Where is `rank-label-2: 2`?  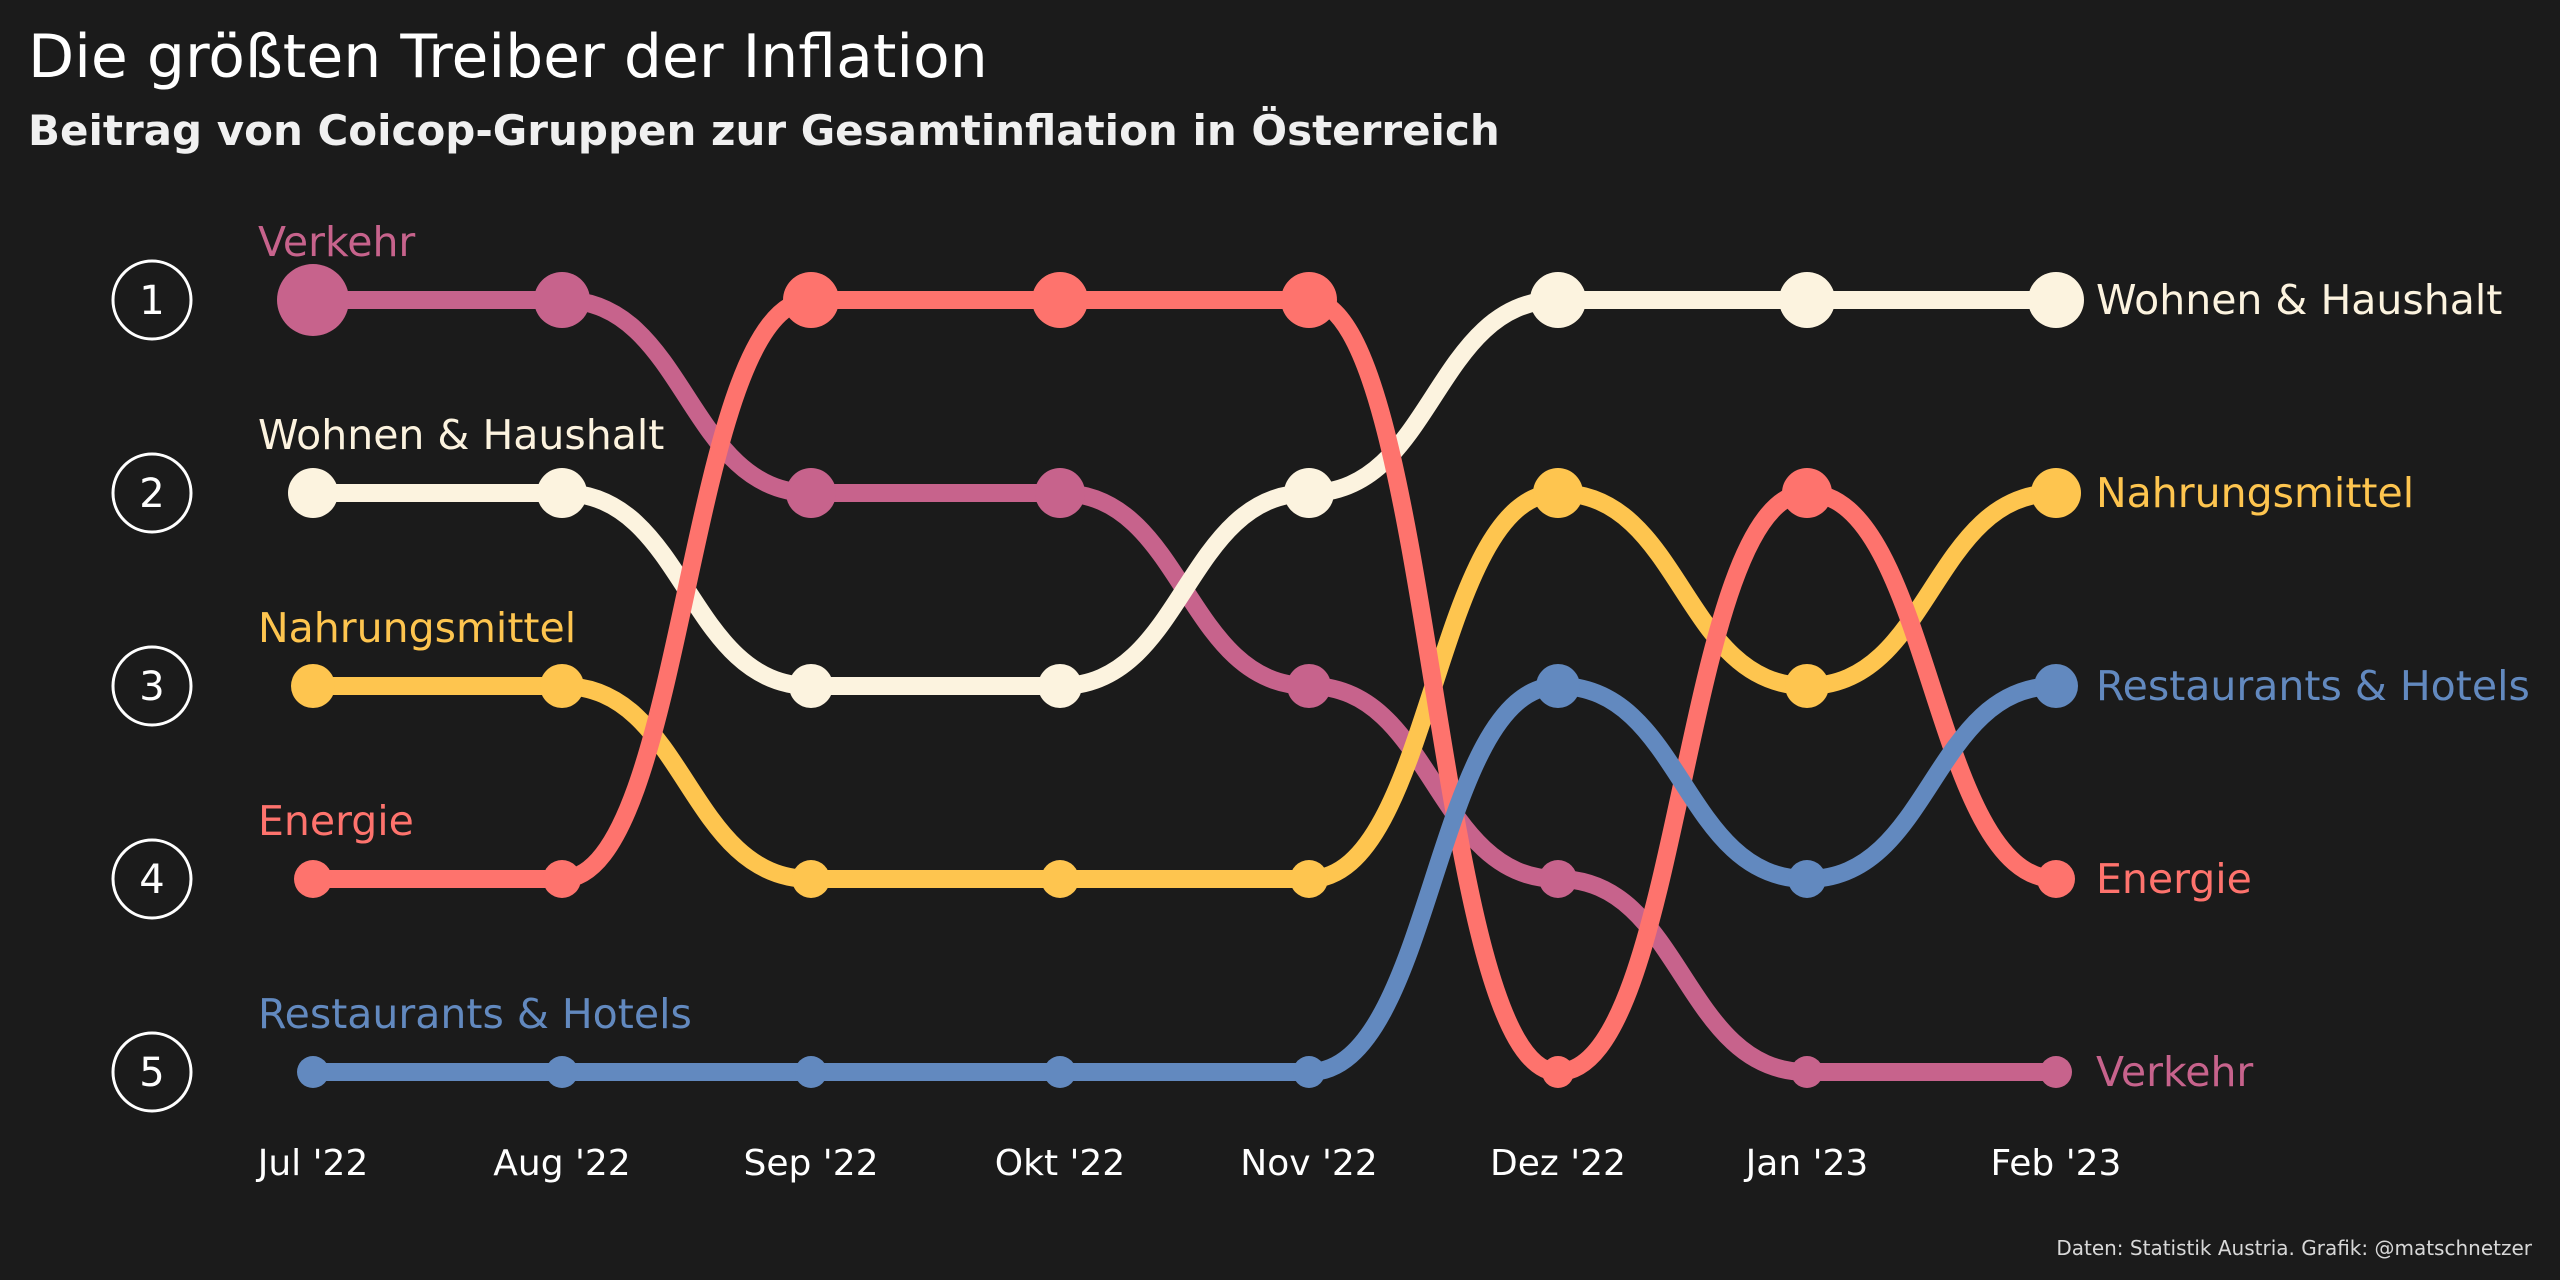
rank-label-2: 2 is located at coordinates (151, 494).